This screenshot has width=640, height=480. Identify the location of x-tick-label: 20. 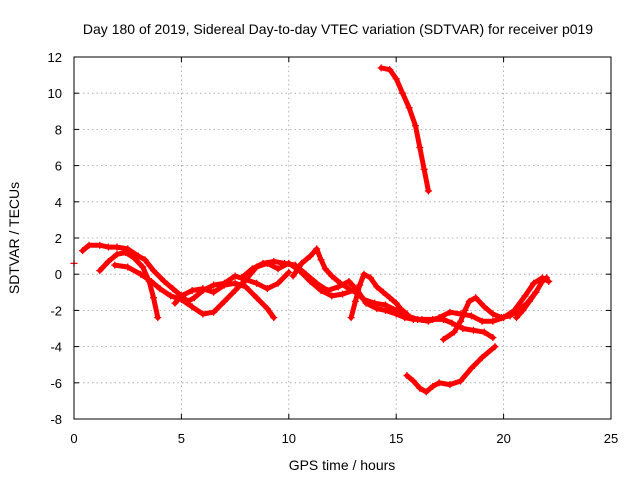
(503, 438).